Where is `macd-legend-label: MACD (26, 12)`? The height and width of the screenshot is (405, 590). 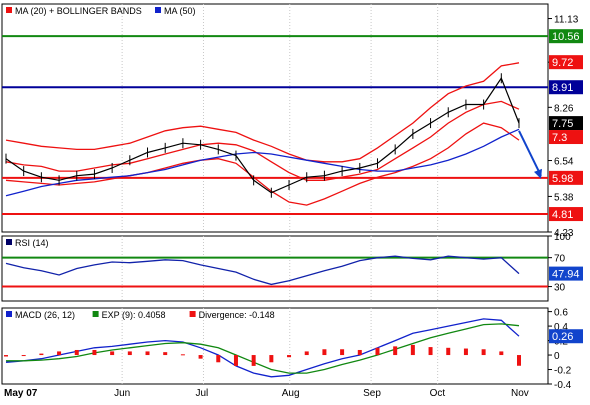
macd-legend-label: MACD (26, 12) is located at coordinates (45, 315).